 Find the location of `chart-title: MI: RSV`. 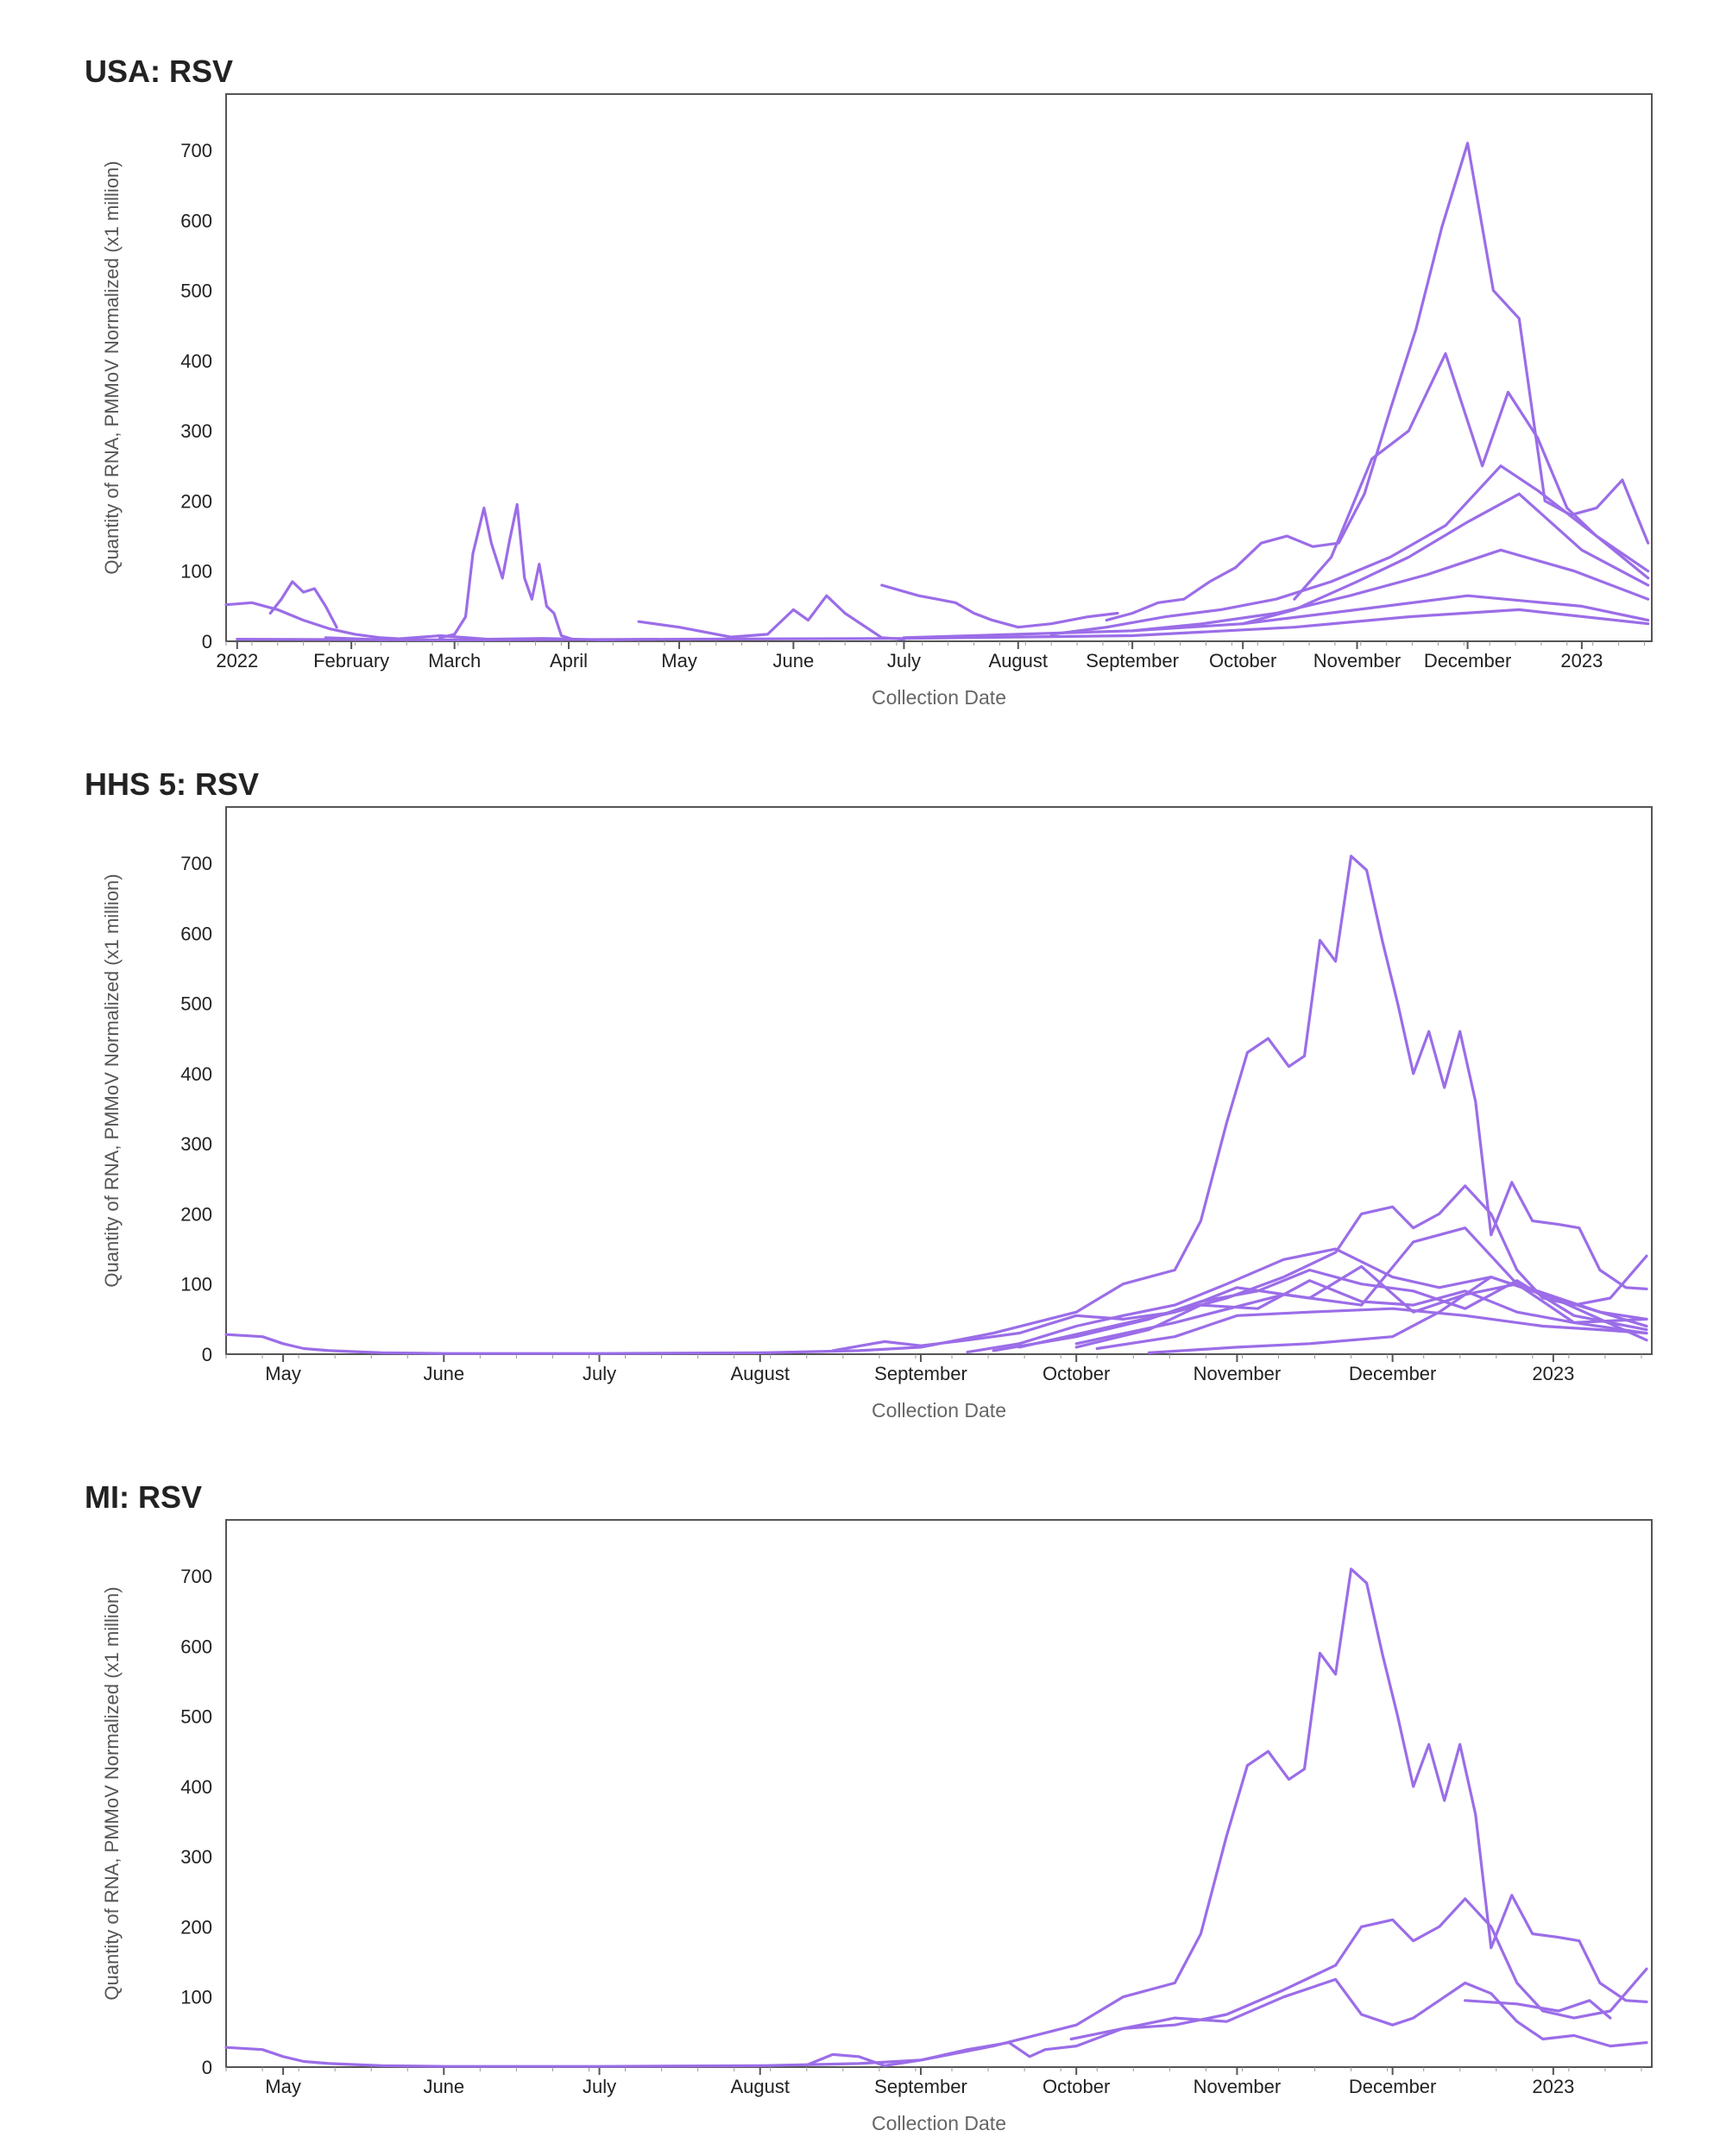

chart-title: MI: RSV is located at coordinates (144, 1497).